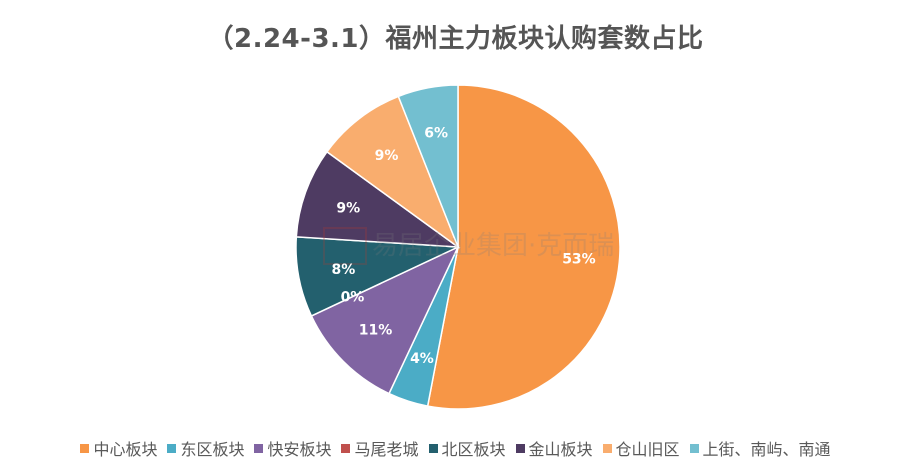 Image resolution: width=911 pixels, height=470 pixels. I want to click on legend-item-2: 东区板块, so click(205, 448).